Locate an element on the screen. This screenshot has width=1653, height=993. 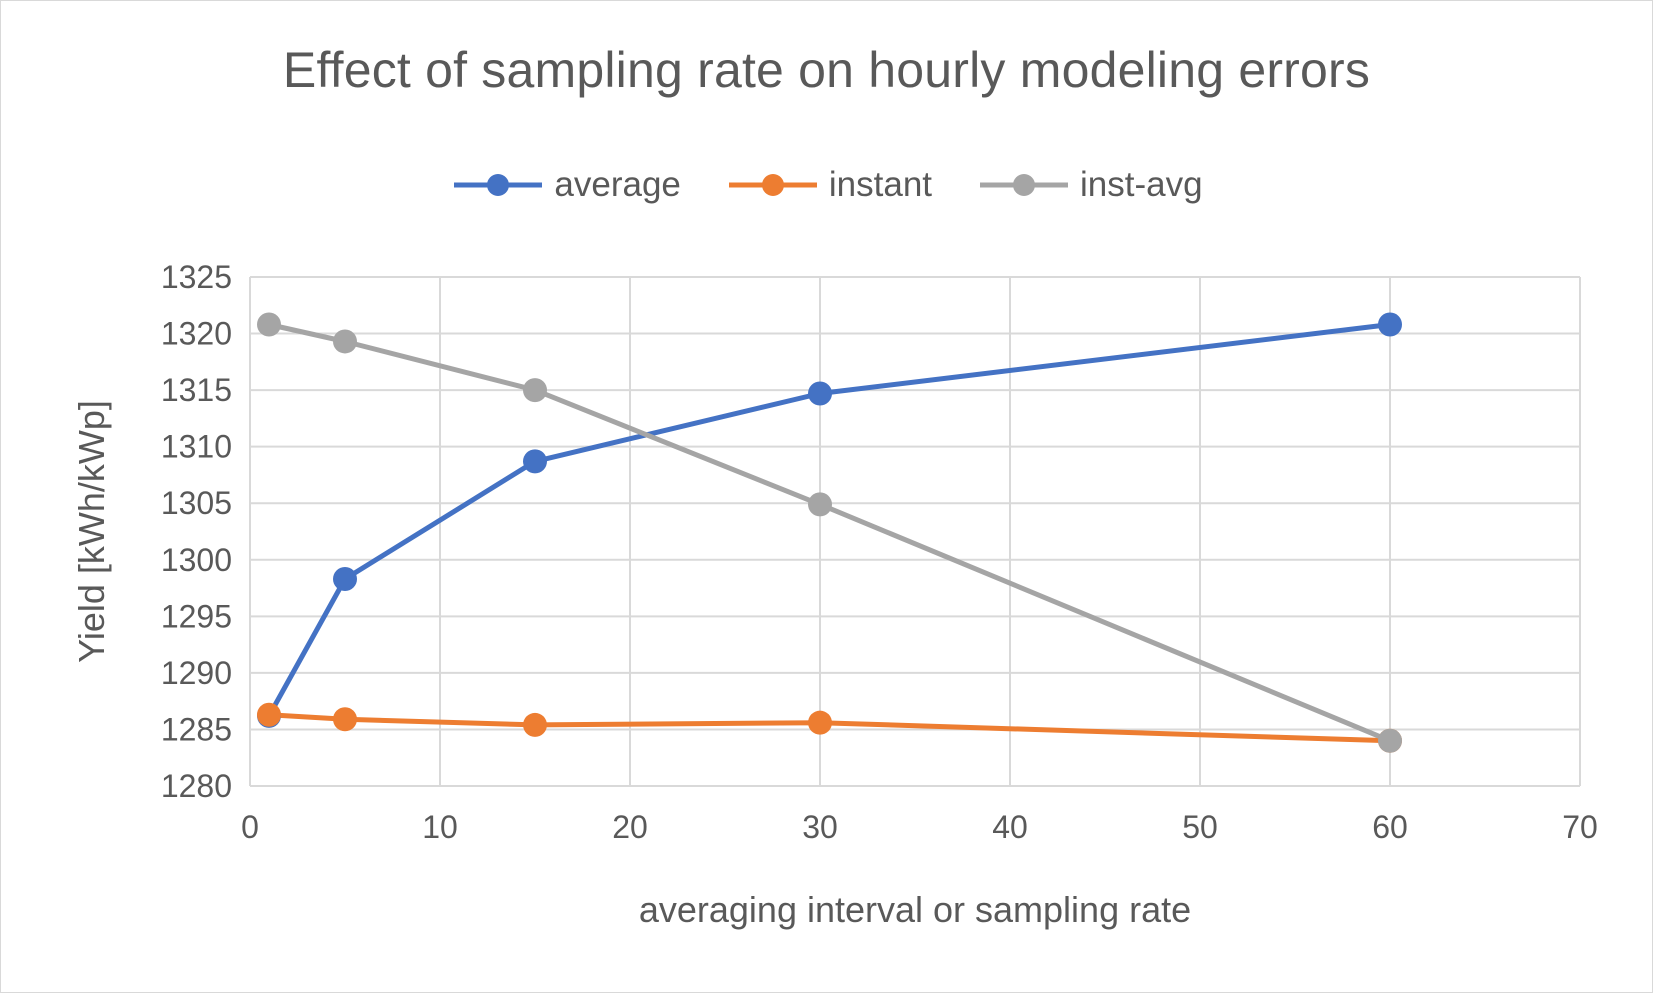
y-tick-label: 1300 is located at coordinates (196, 560).